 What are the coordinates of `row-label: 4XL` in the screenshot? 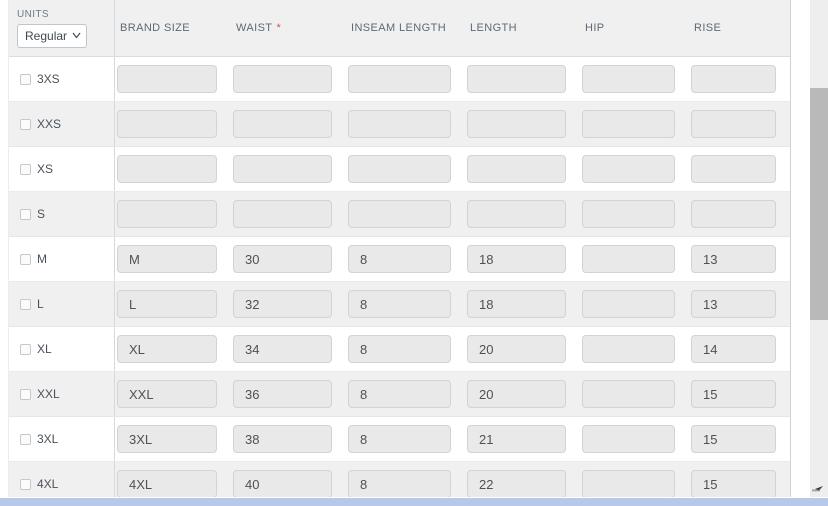 It's located at (48, 484).